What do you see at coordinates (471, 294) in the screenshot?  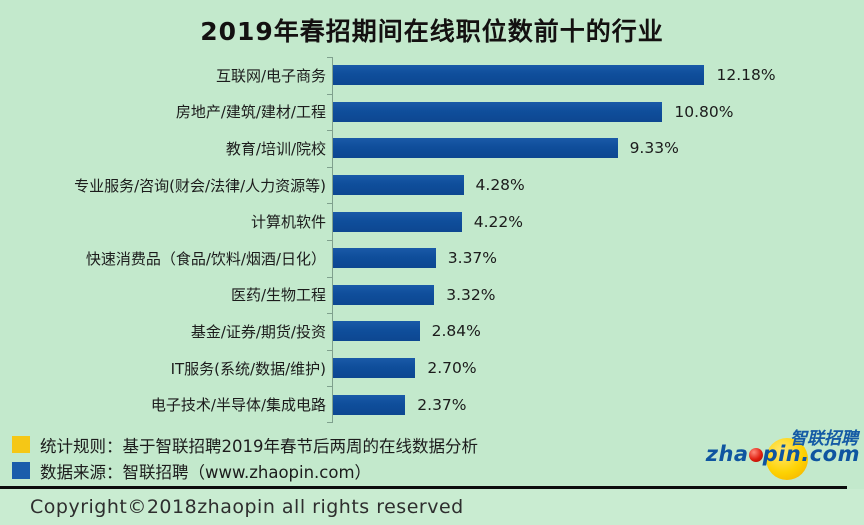 I see `value-label: 3.32%` at bounding box center [471, 294].